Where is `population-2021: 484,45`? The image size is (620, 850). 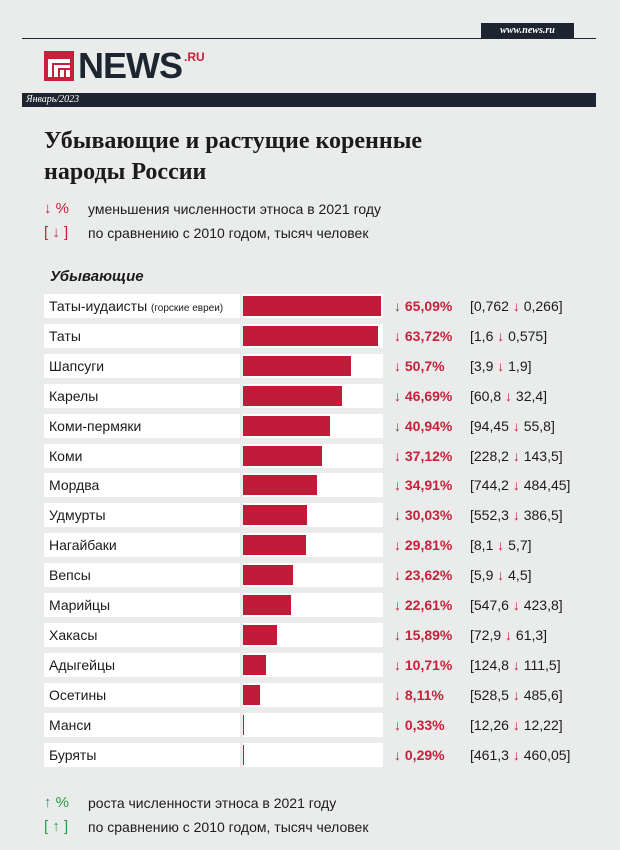 population-2021: 484,45 is located at coordinates (545, 485).